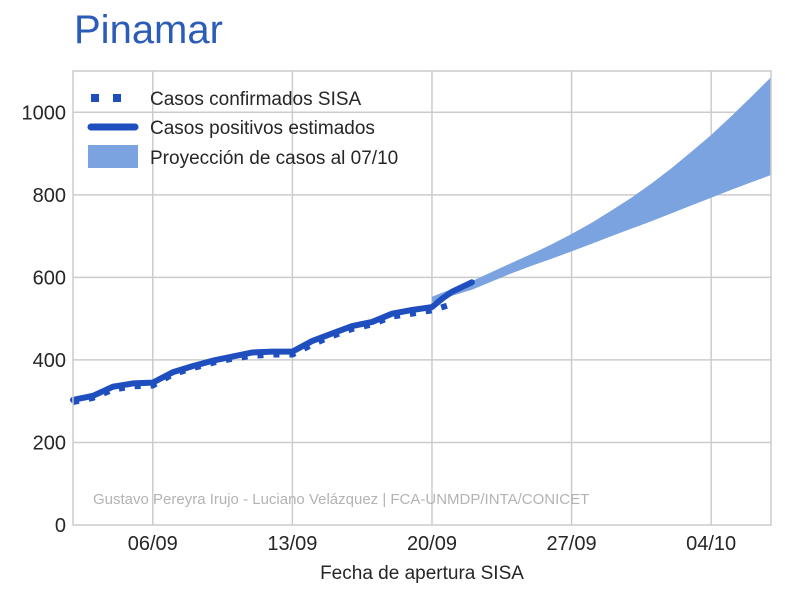 The image size is (785, 597). Describe the element at coordinates (113, 156) in the screenshot. I see `legend-swatch-projection` at that location.